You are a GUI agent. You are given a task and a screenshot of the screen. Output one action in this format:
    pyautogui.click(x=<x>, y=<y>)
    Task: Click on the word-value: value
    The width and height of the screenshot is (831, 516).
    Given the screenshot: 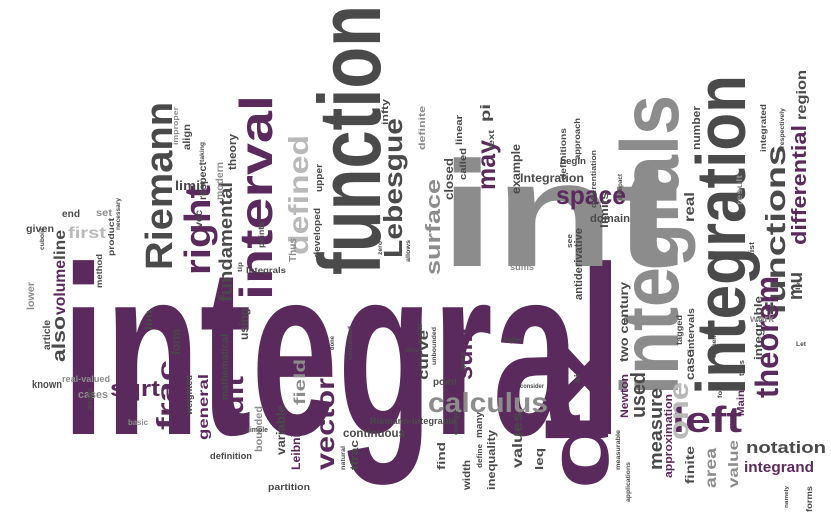 What is the action you would take?
    pyautogui.click(x=733, y=464)
    